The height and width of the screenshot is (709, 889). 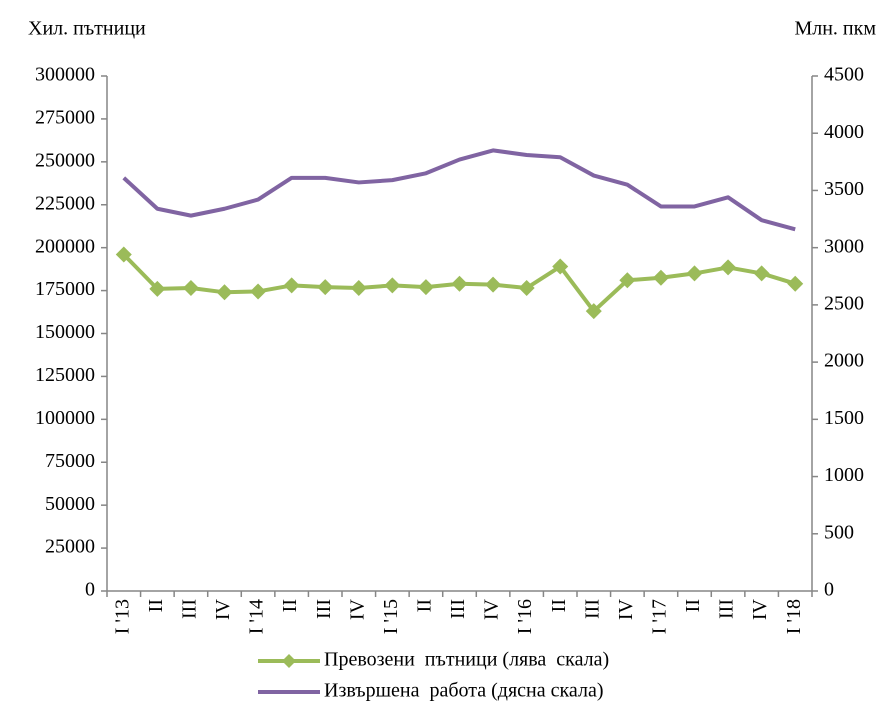 What do you see at coordinates (466, 660) in the screenshot?
I see `legend-label: Превозени пътници (лява скала)` at bounding box center [466, 660].